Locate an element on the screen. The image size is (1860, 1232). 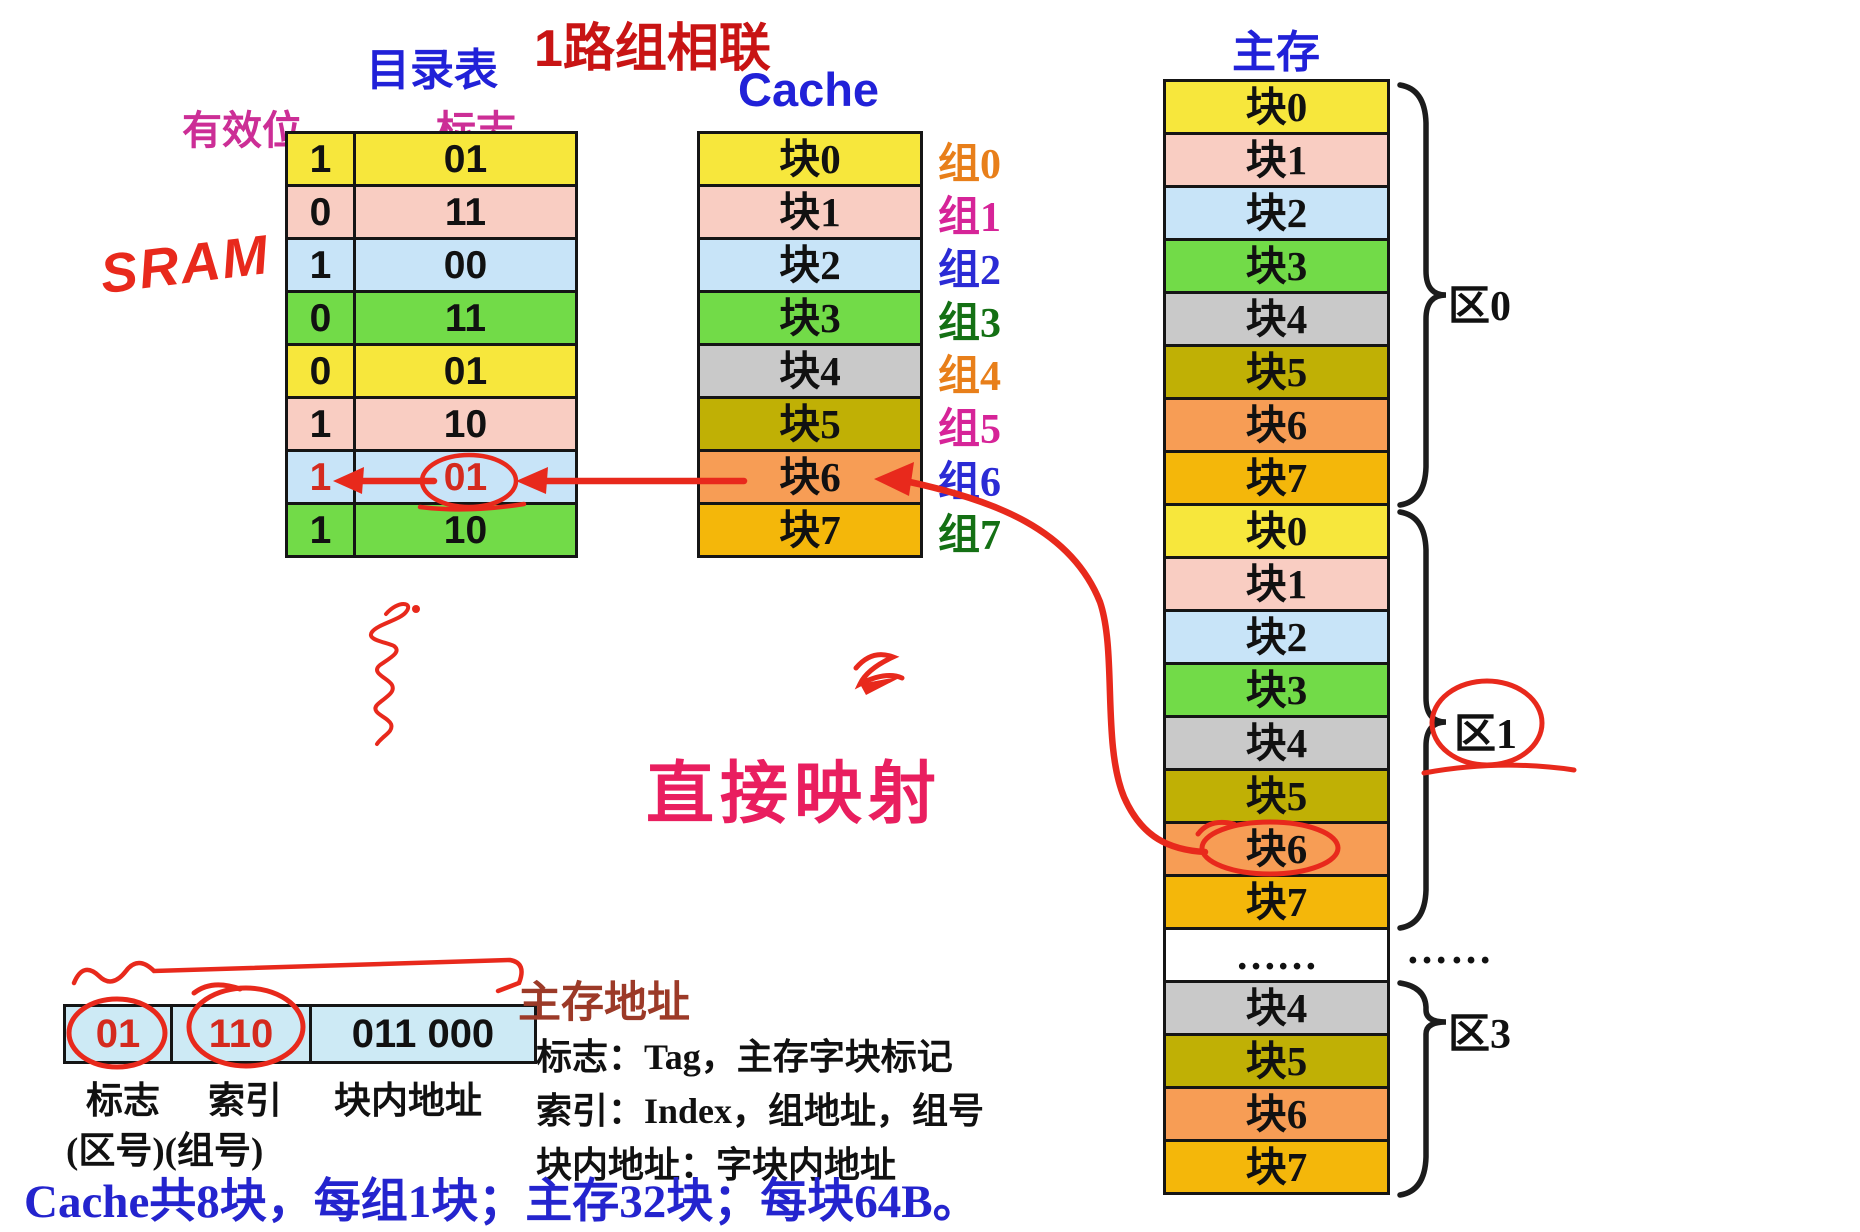
cache-block-label: 块7 is located at coordinates (810, 529).